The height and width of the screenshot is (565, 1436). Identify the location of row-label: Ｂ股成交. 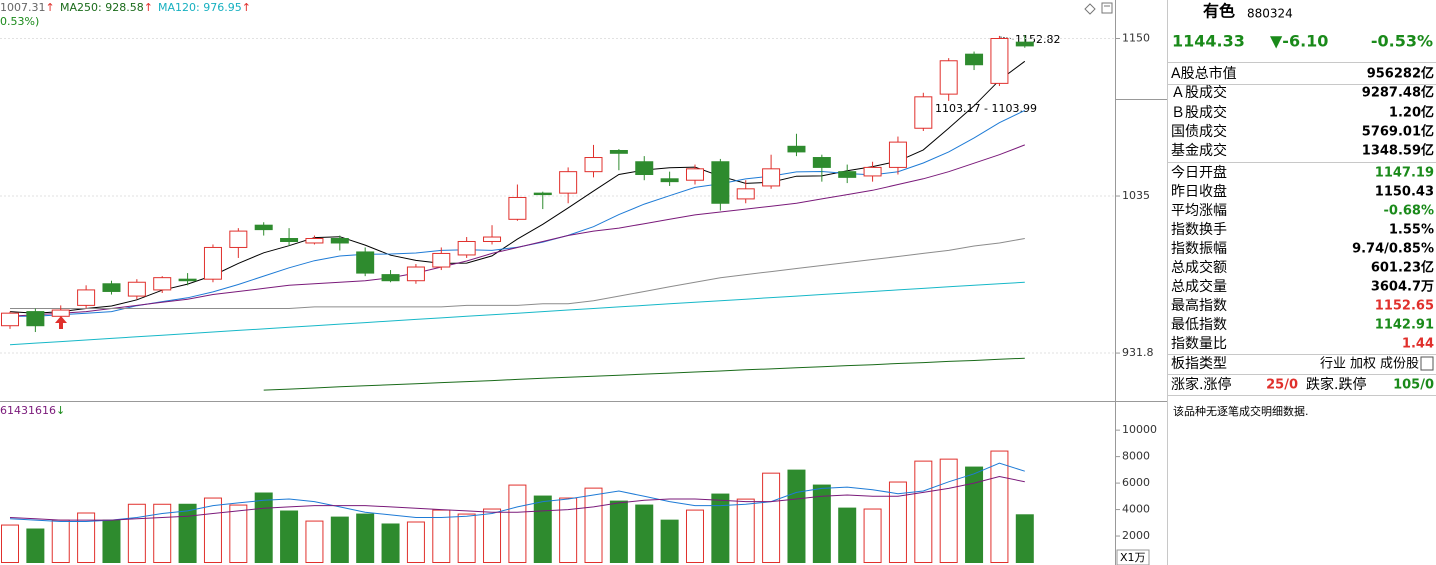
(1199, 112).